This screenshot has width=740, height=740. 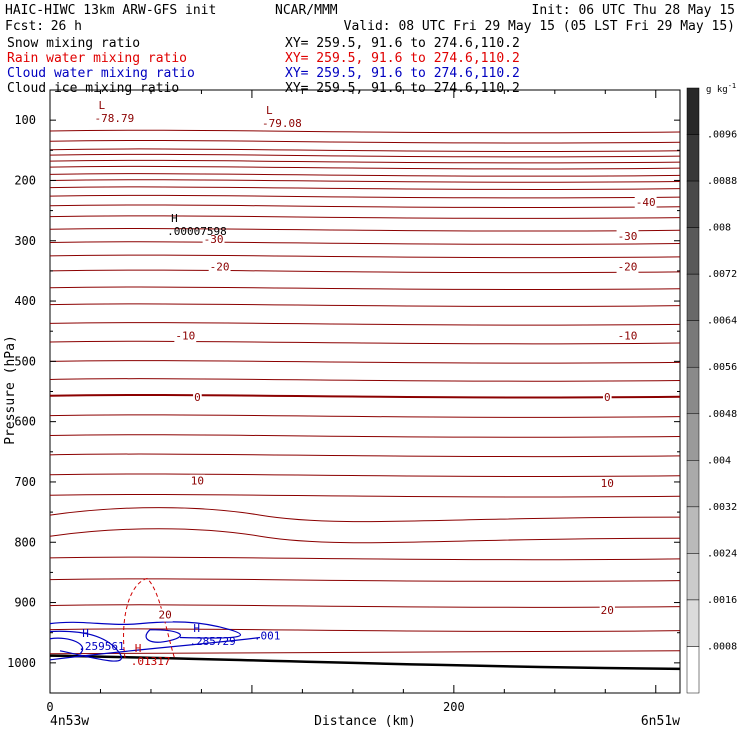 What do you see at coordinates (722, 414) in the screenshot?
I see `colorbar-label: .0048` at bounding box center [722, 414].